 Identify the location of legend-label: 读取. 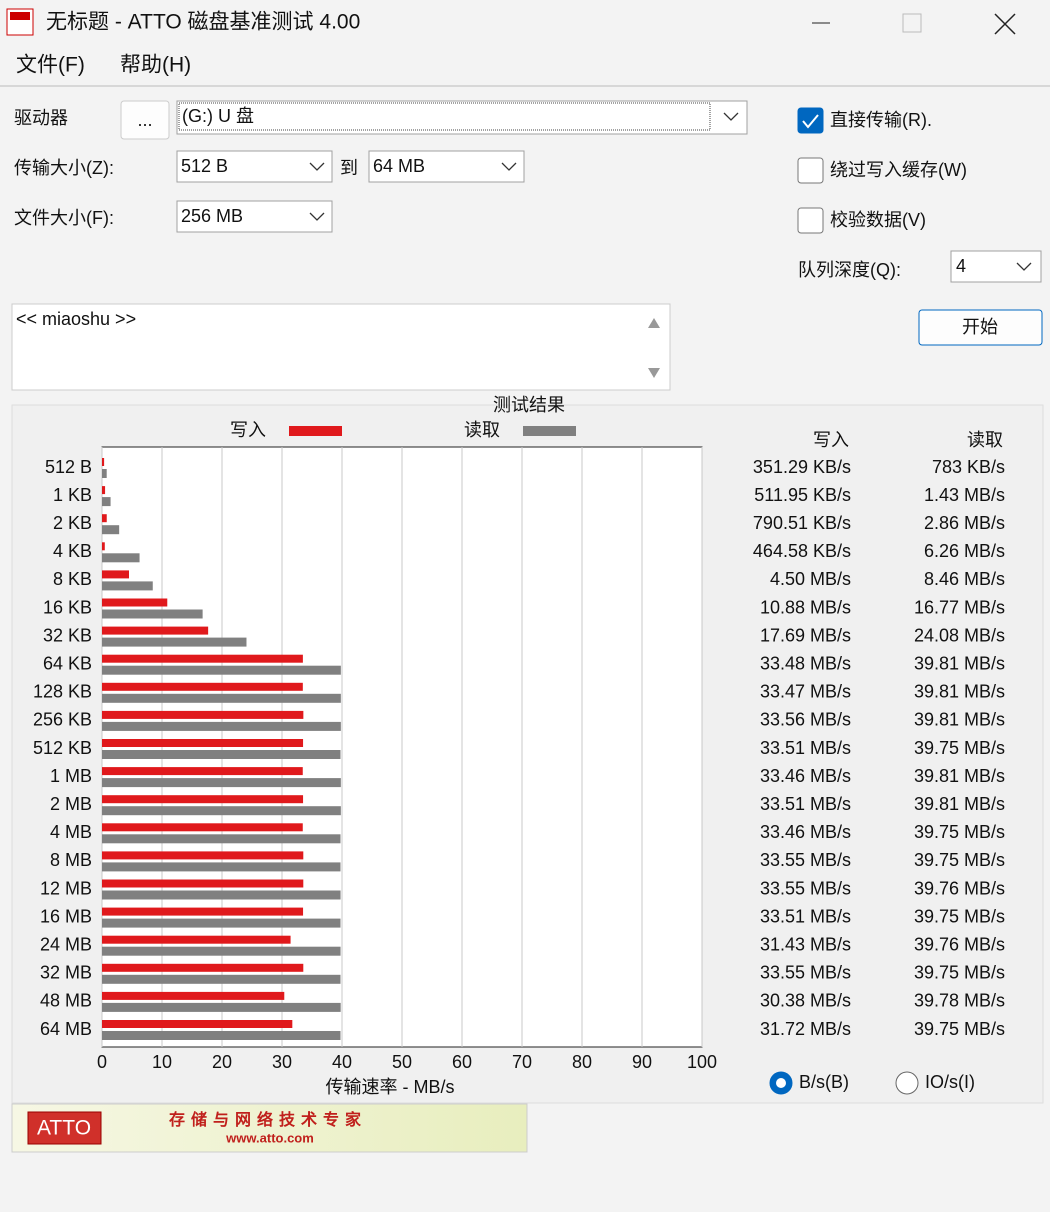
(482, 430).